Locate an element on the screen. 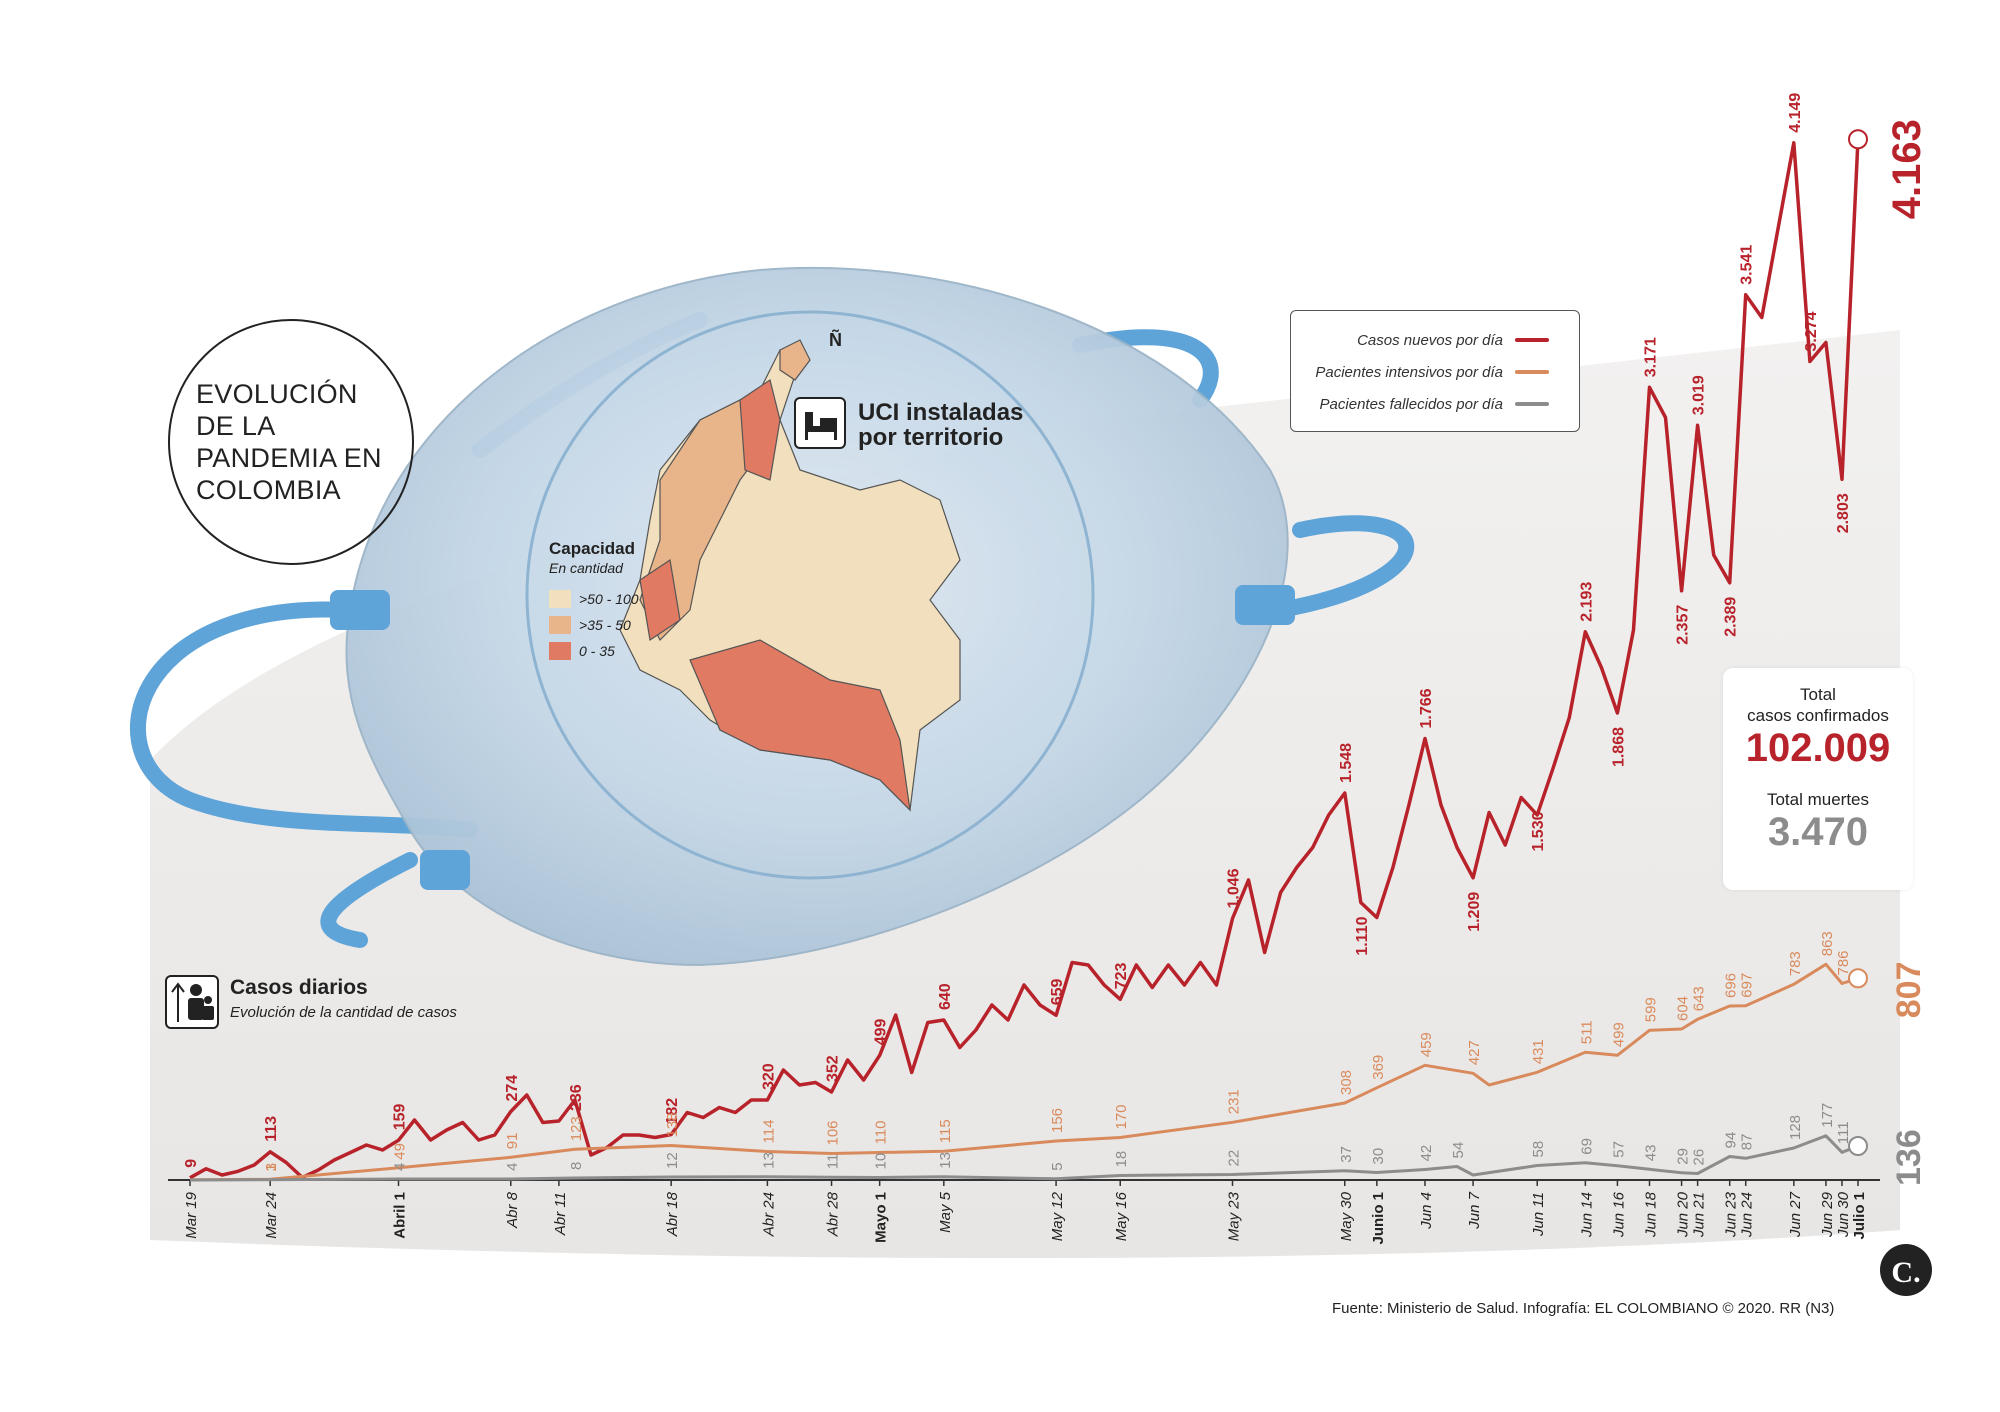  data-label: 159 is located at coordinates (400, 1116).